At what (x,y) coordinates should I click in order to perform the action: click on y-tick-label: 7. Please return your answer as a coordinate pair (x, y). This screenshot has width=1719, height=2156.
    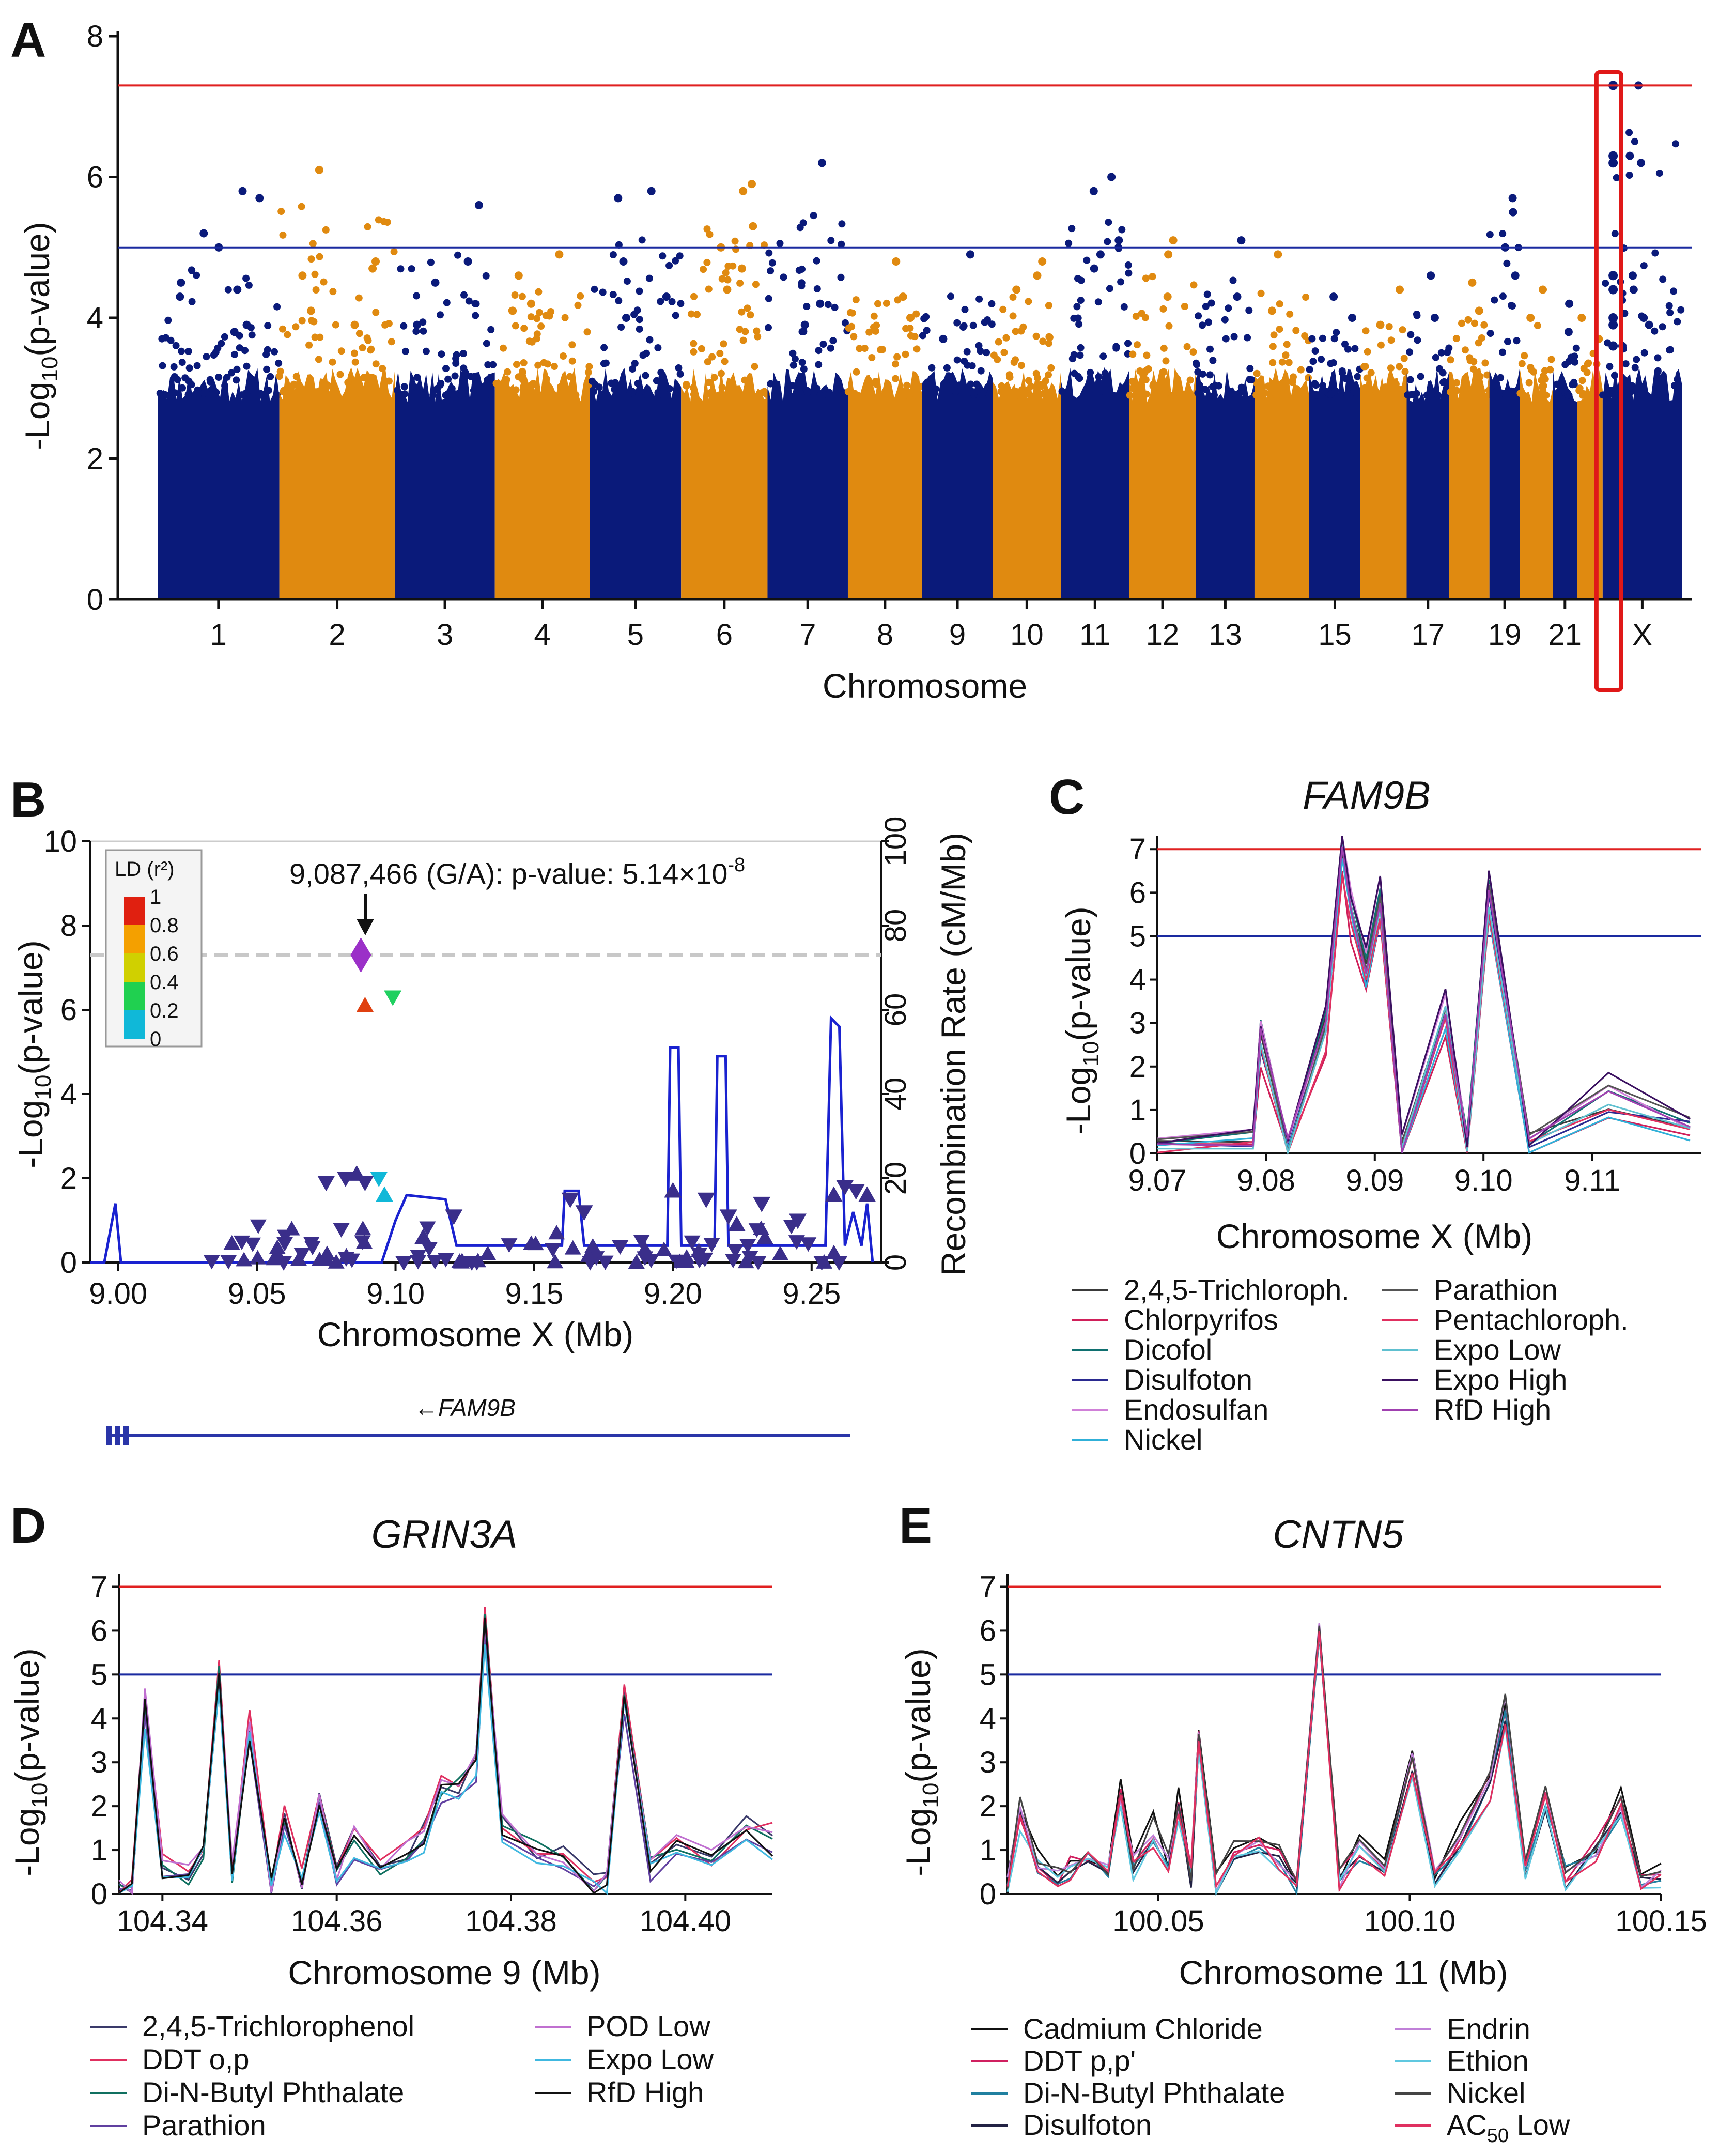
    Looking at the image, I should click on (1137, 849).